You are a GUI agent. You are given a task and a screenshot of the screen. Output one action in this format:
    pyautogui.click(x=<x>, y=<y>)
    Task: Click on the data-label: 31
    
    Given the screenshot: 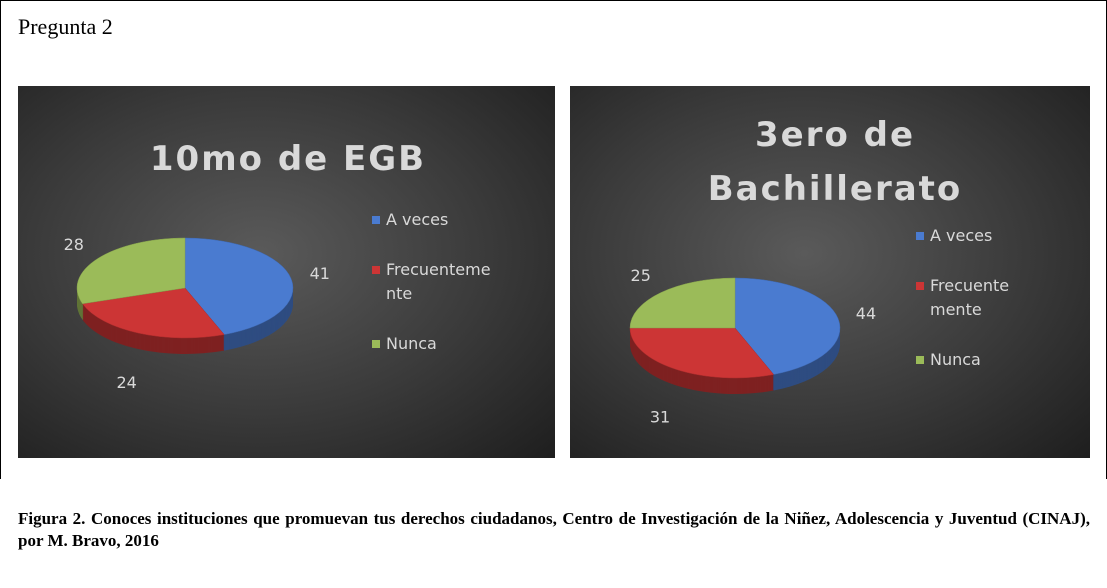 What is the action you would take?
    pyautogui.click(x=660, y=416)
    